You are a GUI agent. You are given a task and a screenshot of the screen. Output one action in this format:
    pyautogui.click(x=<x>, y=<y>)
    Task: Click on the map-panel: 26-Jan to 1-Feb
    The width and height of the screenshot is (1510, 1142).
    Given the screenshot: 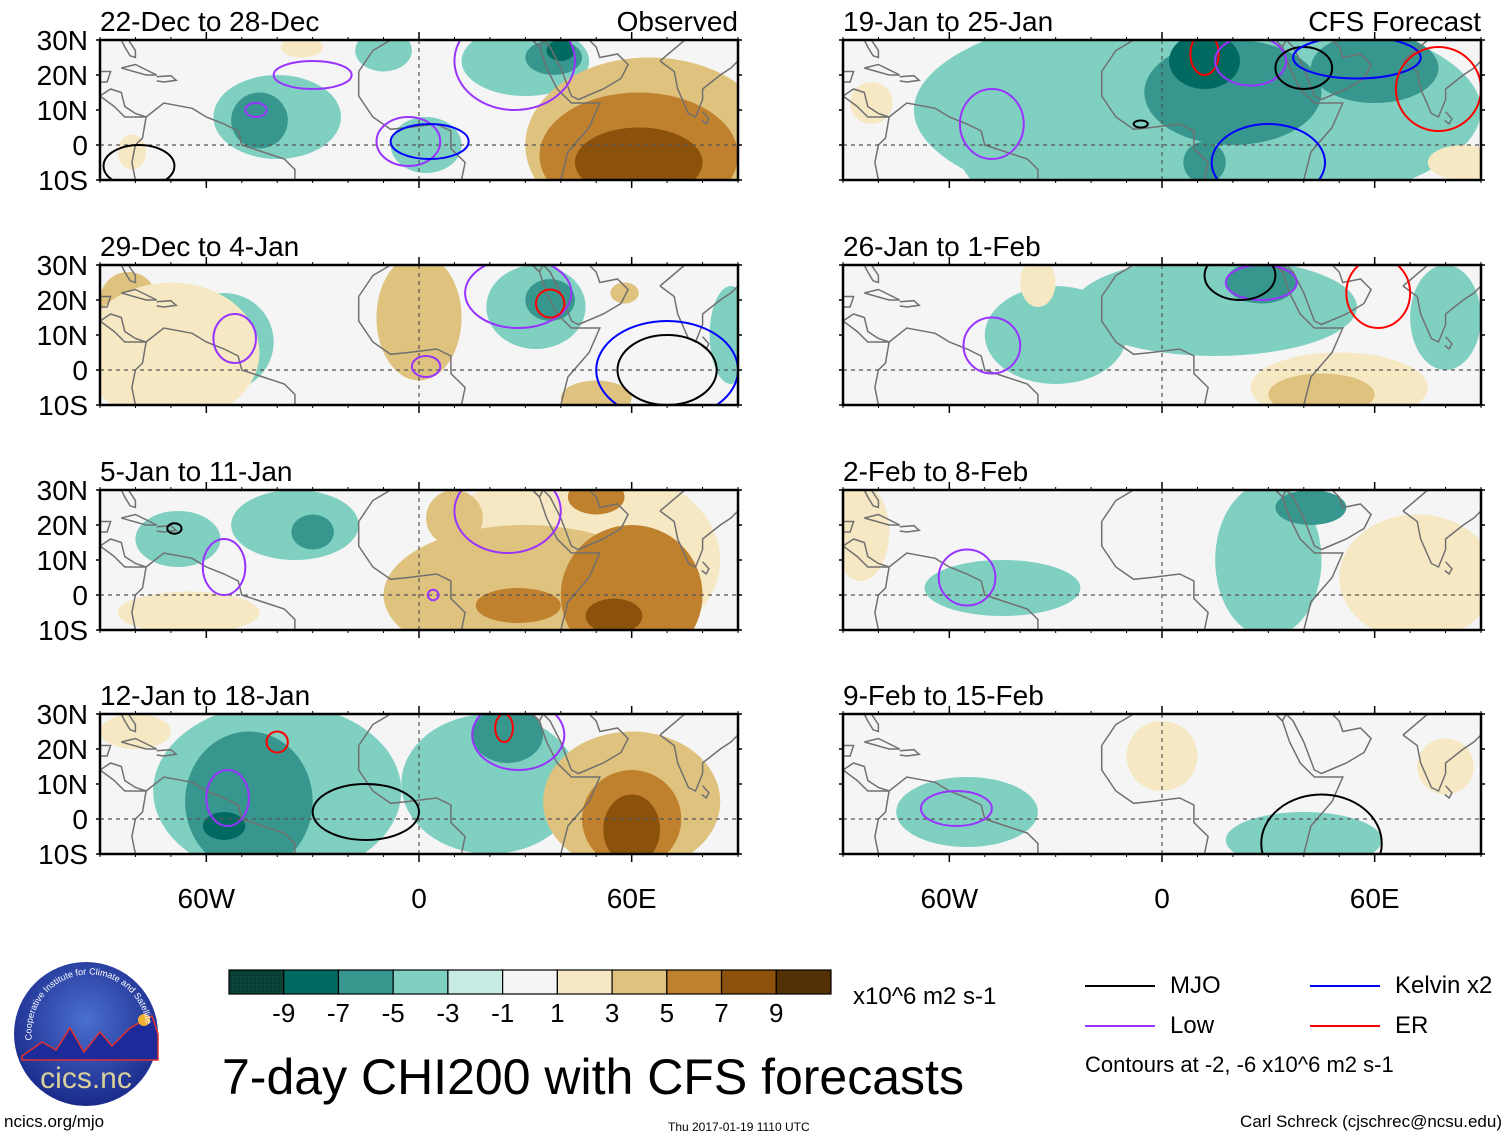 What is the action you would take?
    pyautogui.click(x=1162, y=322)
    